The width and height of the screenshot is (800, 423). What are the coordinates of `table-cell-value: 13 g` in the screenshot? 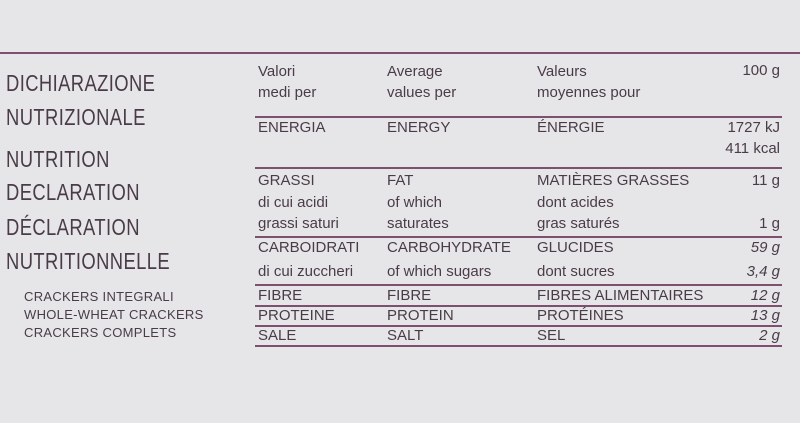 It's located at (765, 315).